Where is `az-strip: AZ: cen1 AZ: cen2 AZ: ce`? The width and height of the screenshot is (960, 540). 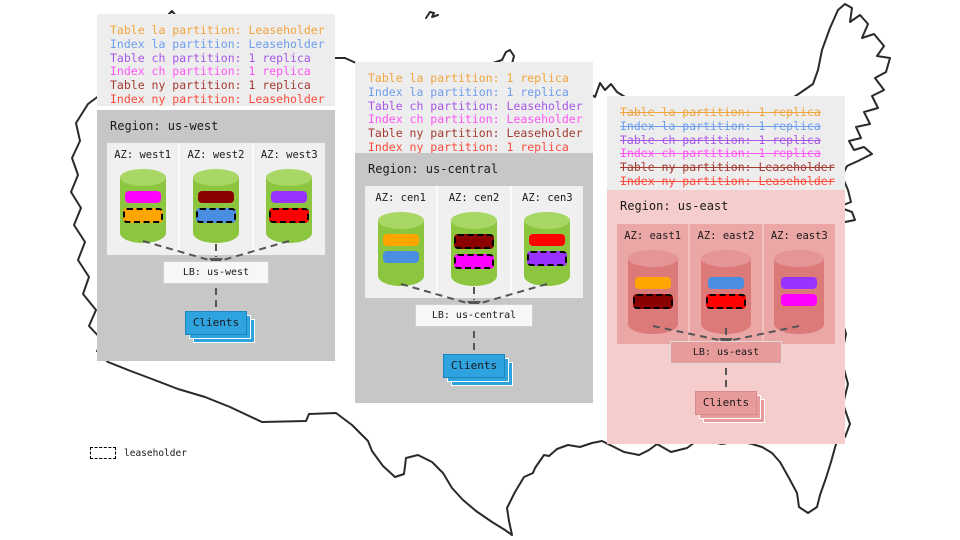
az-strip: AZ: cen1 AZ: cen2 AZ: ce is located at coordinates (474, 242).